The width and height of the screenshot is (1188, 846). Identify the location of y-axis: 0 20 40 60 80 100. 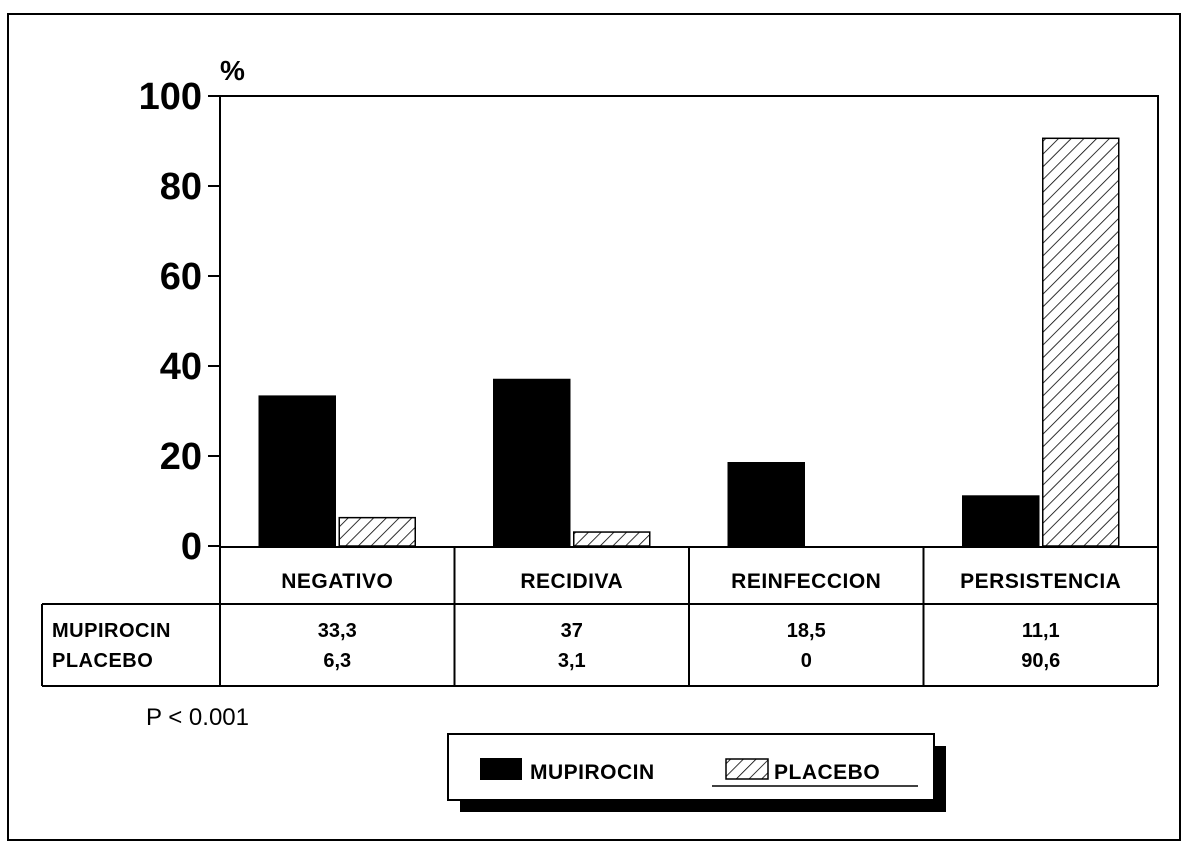
(179, 322).